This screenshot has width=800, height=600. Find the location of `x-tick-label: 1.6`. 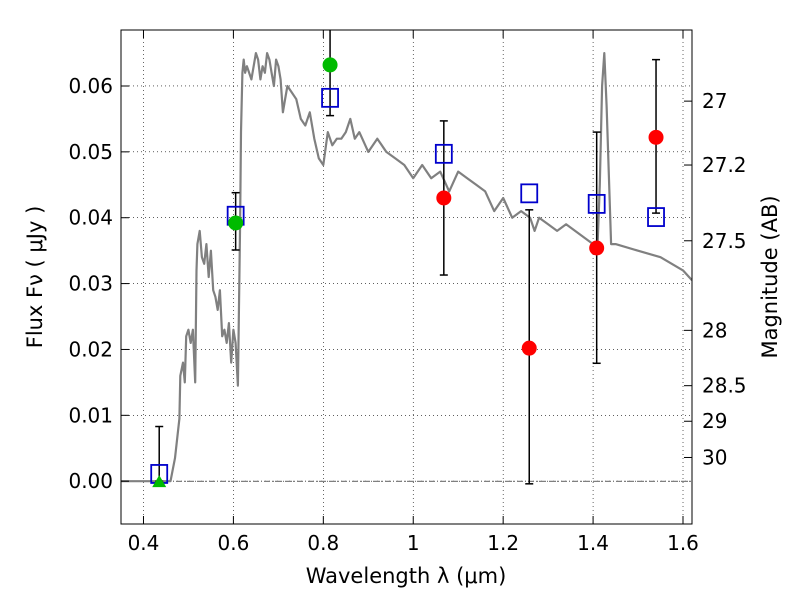

x-tick-label: 1.6 is located at coordinates (683, 543).